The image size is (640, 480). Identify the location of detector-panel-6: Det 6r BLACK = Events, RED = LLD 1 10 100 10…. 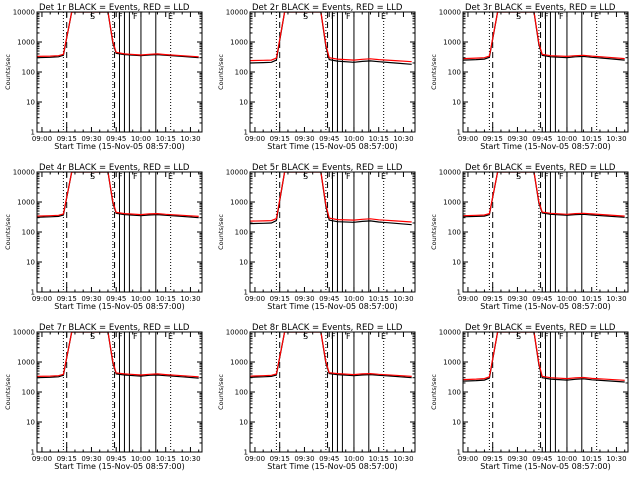
(529, 237).